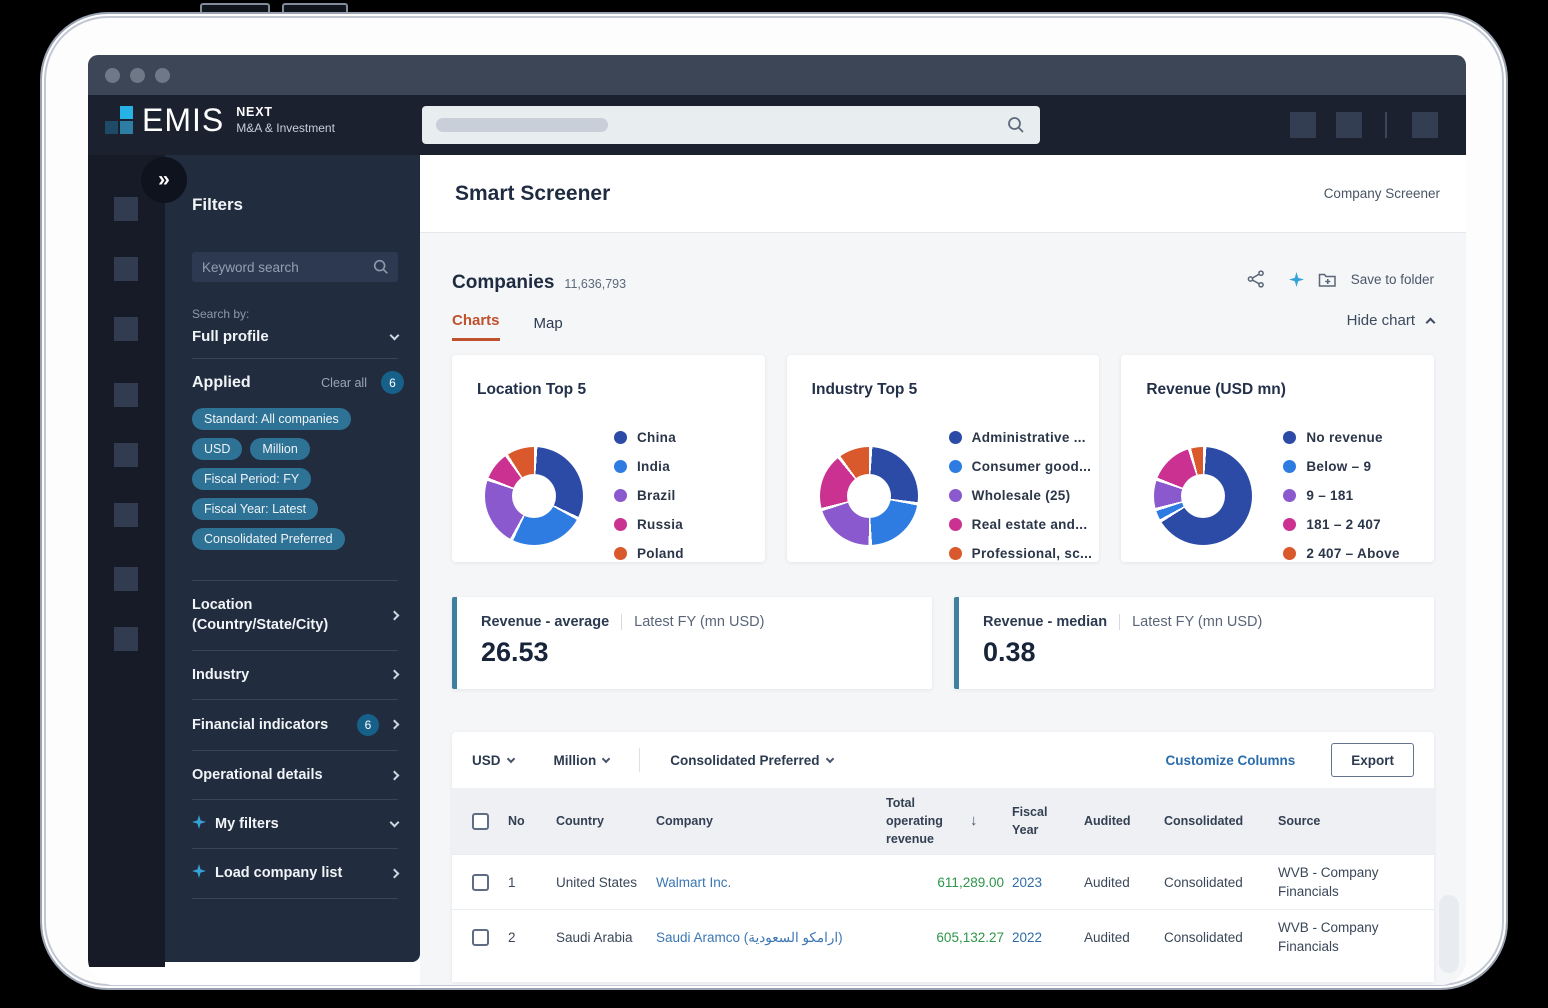  Describe the element at coordinates (296, 675) in the screenshot. I see `sidebar-section-industry: Industry` at that location.